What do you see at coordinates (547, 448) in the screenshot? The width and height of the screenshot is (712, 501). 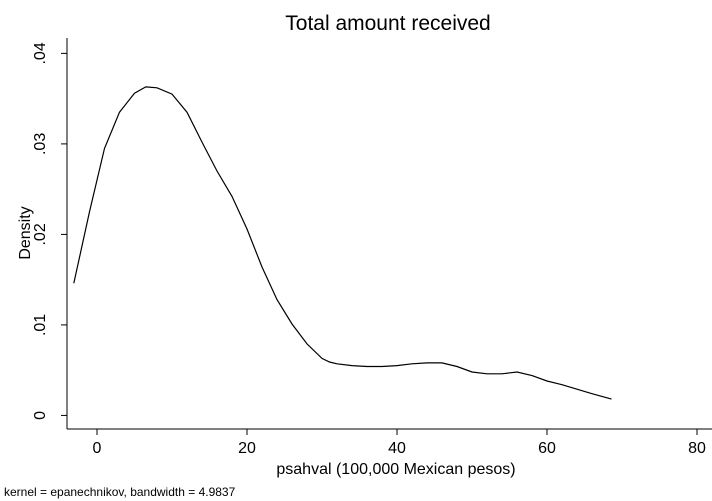 I see `x-tick-label: 60` at bounding box center [547, 448].